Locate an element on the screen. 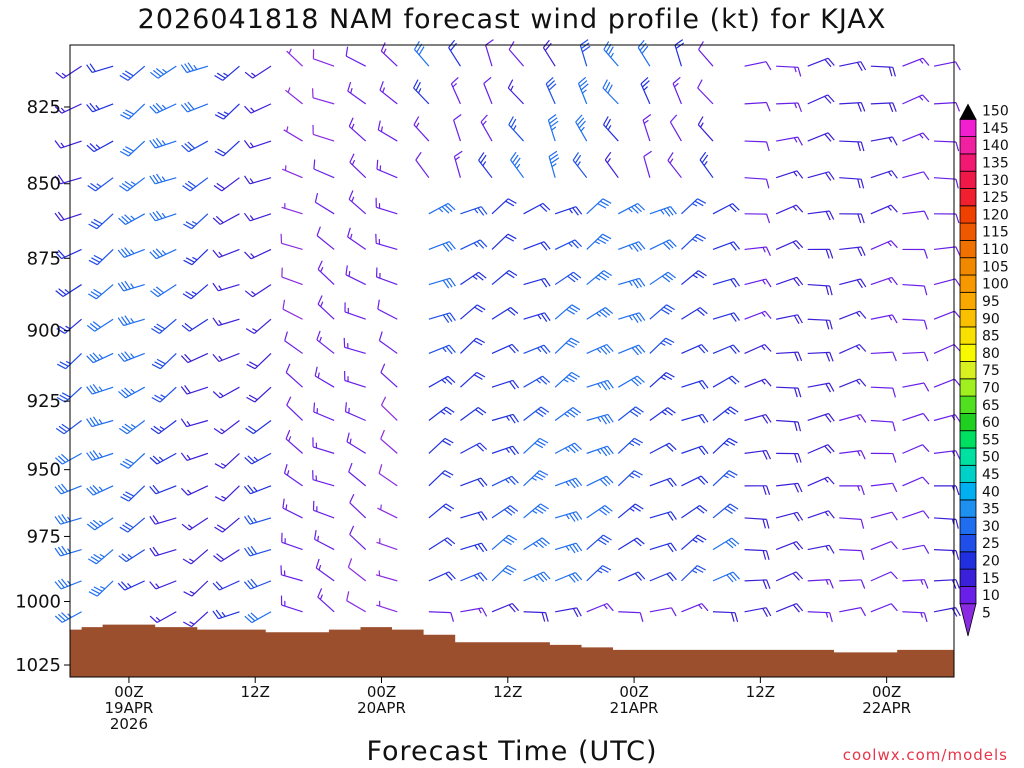 This screenshot has width=1024, height=768. colorbar-label: 15 is located at coordinates (991, 579).